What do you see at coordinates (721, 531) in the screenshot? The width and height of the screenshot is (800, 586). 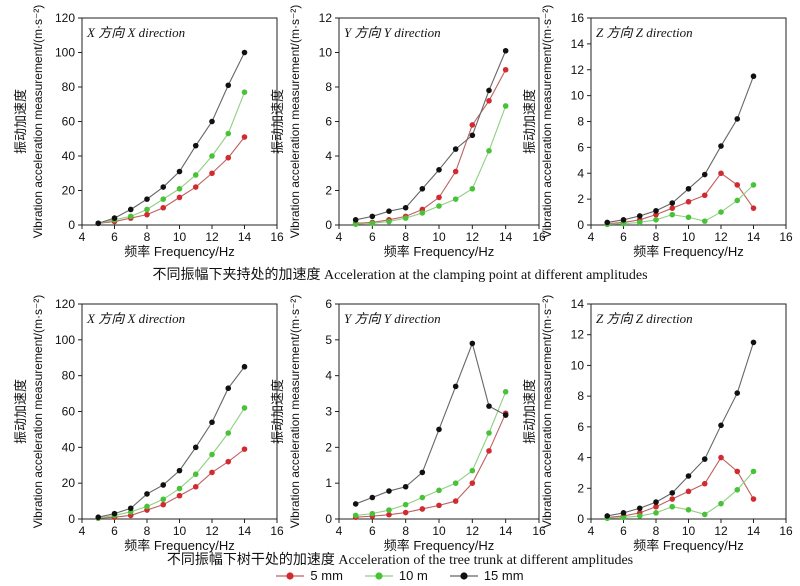 I see `x-tick-label: 12` at bounding box center [721, 531].